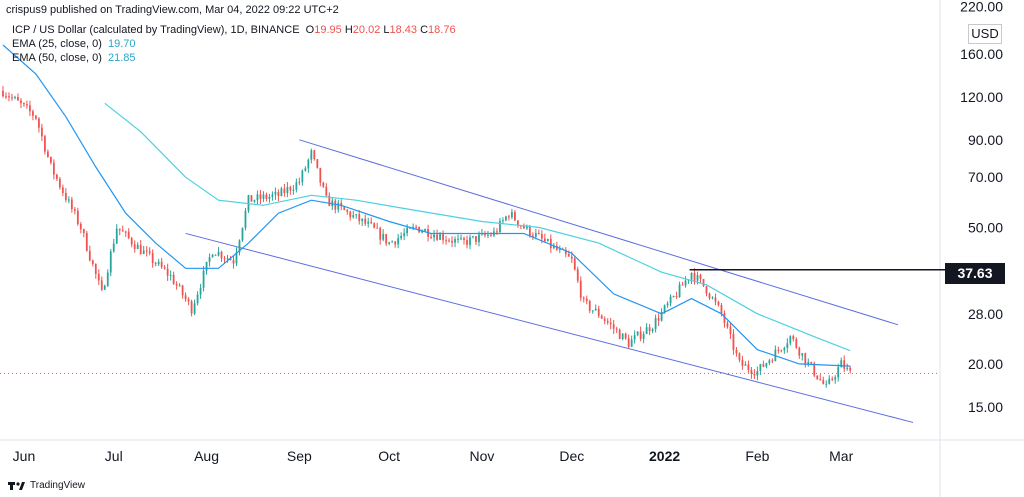  Describe the element at coordinates (985, 34) in the screenshot. I see `currency-badge: USD` at that location.